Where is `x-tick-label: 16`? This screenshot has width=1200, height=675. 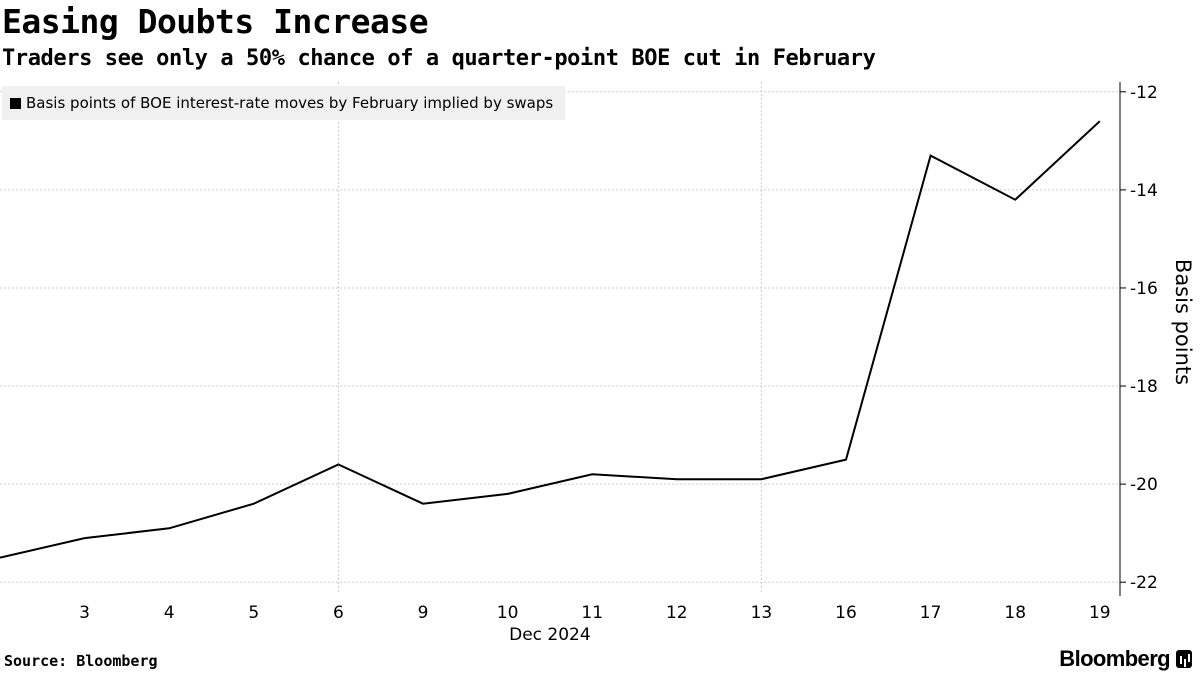
x-tick-label: 16 is located at coordinates (846, 613).